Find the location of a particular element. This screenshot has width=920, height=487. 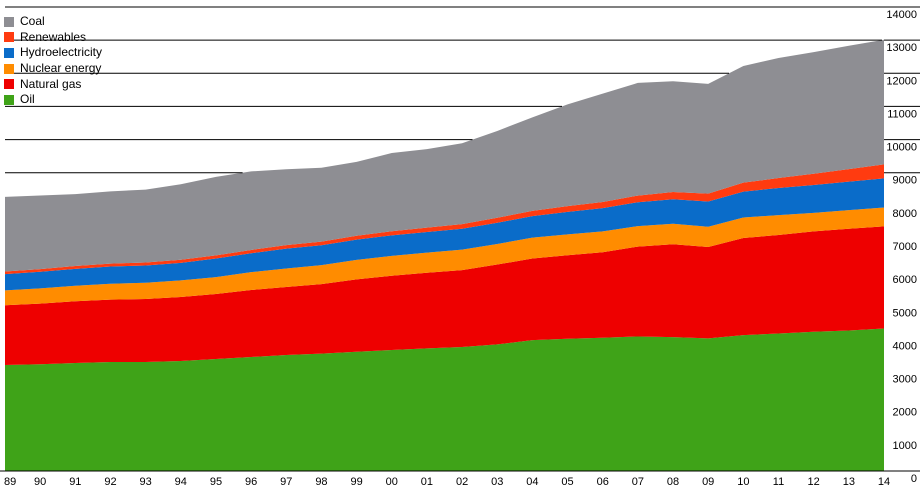

y-tick-label: 1000 is located at coordinates (905, 446).